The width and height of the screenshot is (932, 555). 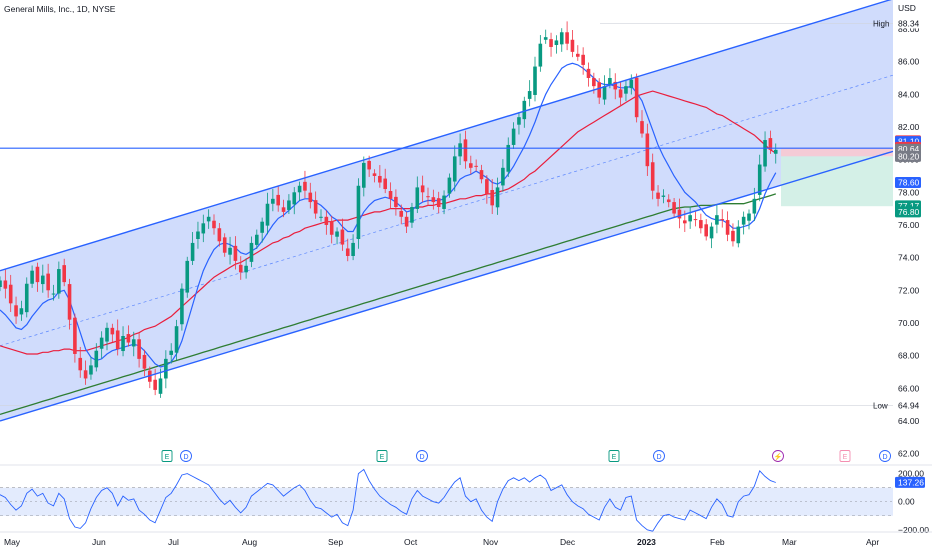 I want to click on price-badge-text: 77.17, so click(x=909, y=206).